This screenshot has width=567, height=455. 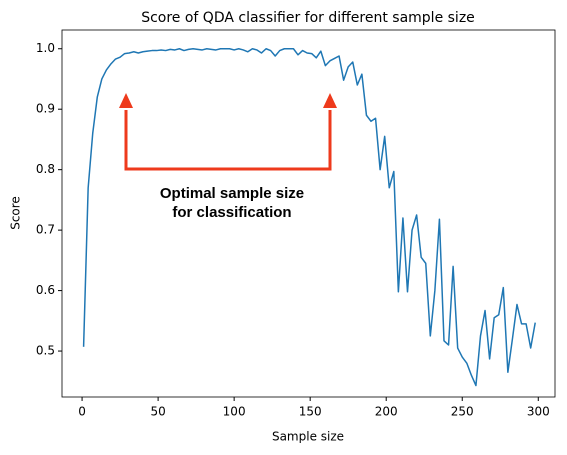 What do you see at coordinates (386, 412) in the screenshot?
I see `x-tick-label: 200` at bounding box center [386, 412].